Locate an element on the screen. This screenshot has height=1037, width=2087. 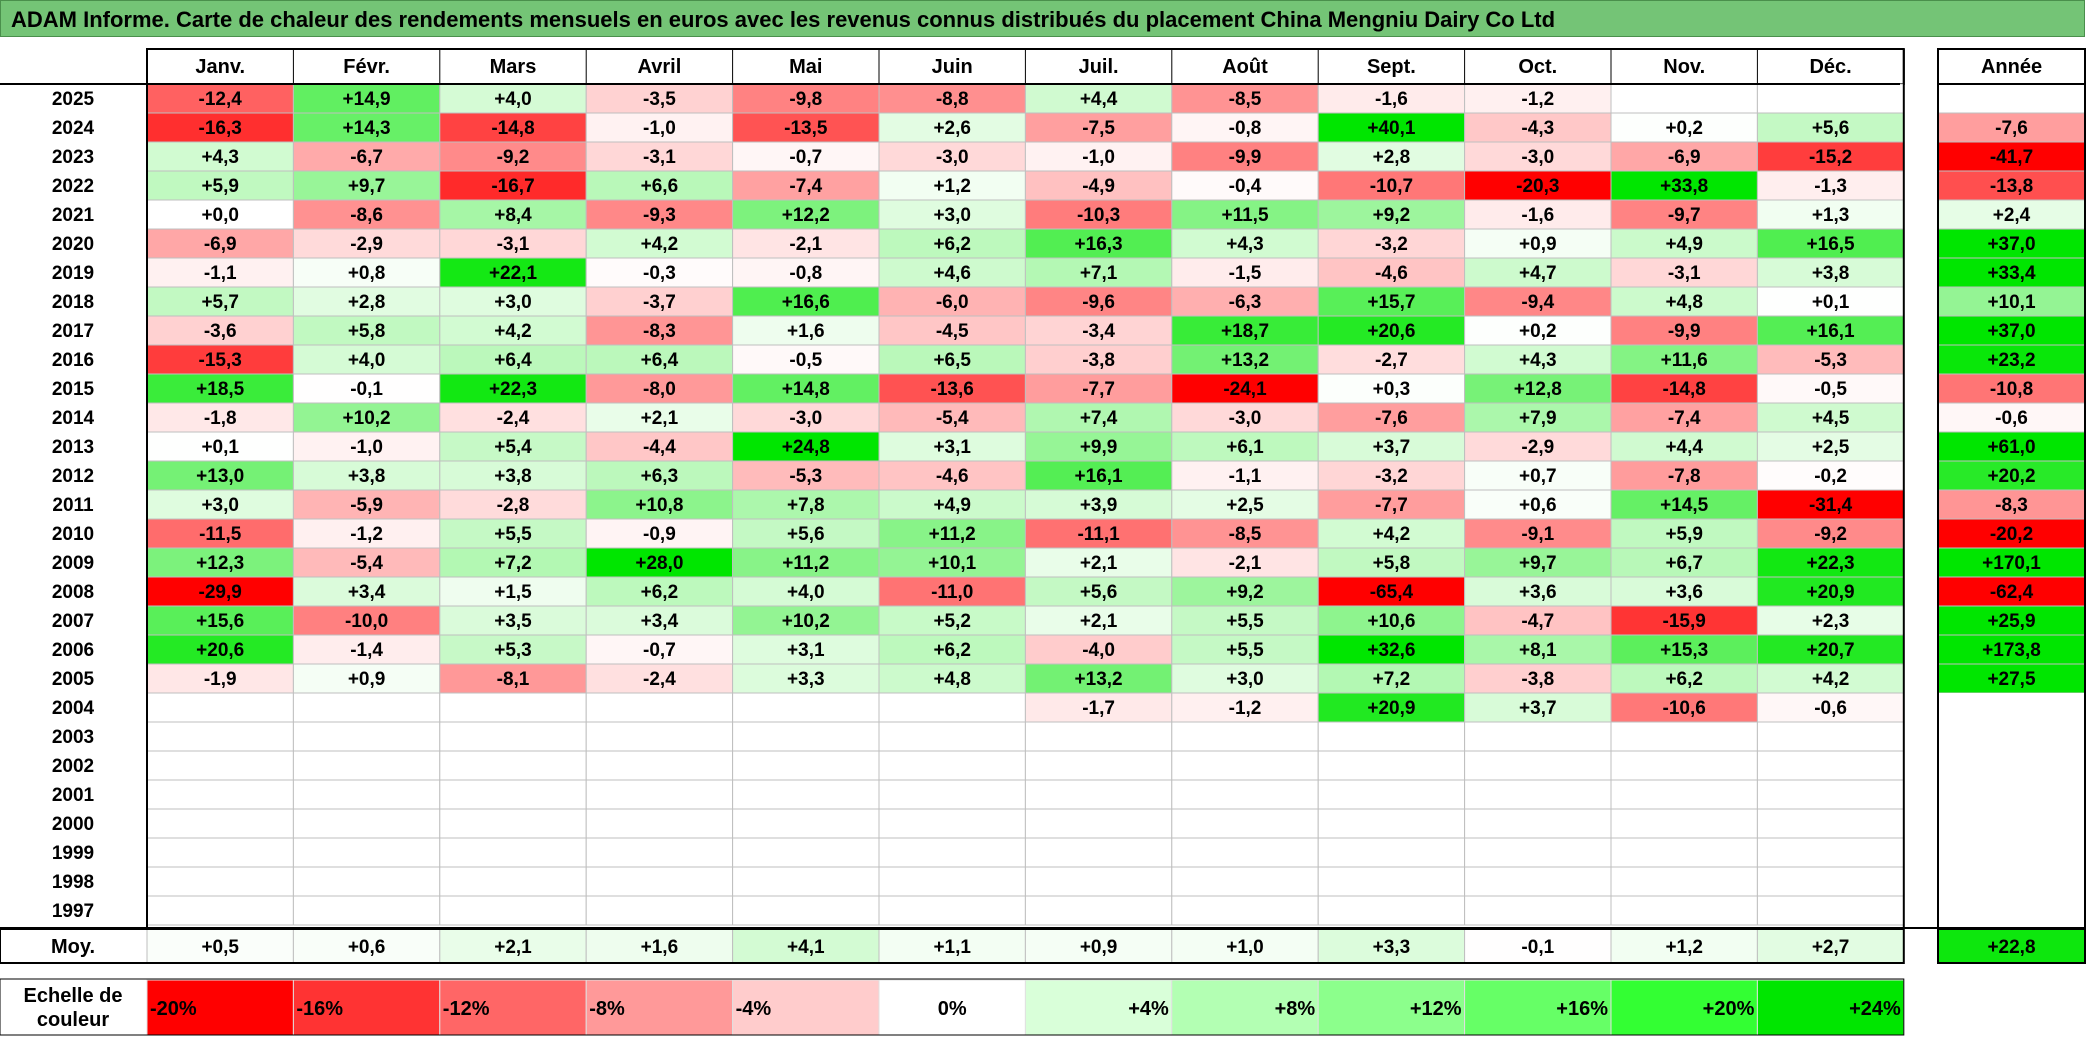
cell-value: -9,1 is located at coordinates (1537, 534).